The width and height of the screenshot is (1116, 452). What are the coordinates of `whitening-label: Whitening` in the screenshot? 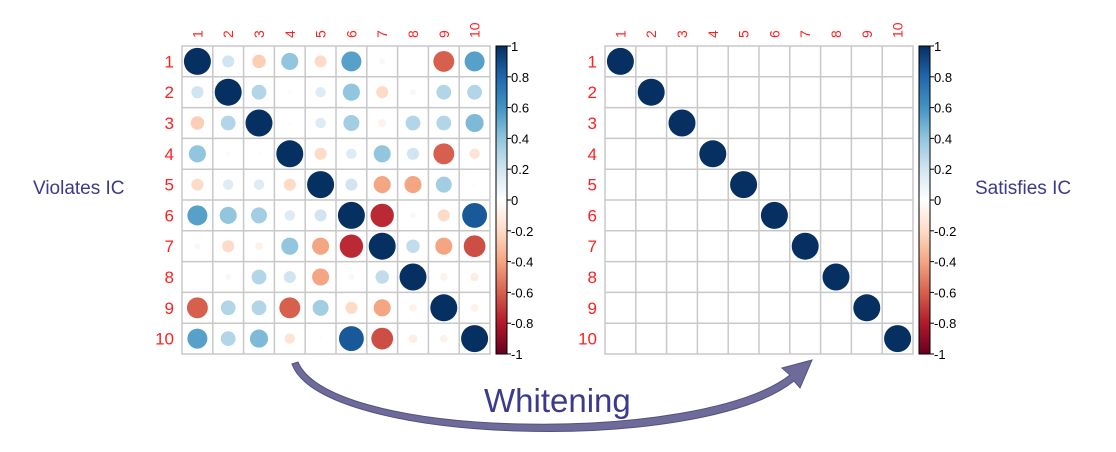 It's located at (557, 400).